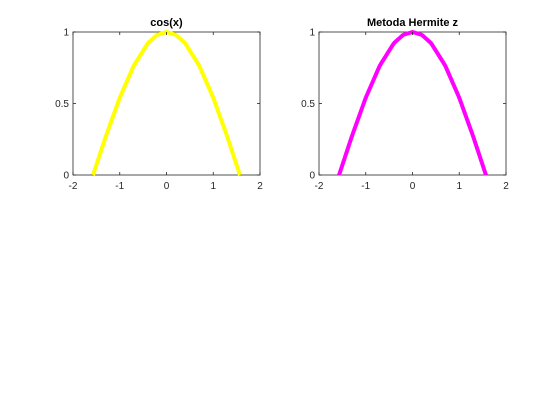 The height and width of the screenshot is (420, 560). What do you see at coordinates (166, 103) in the screenshot?
I see `axes-box` at bounding box center [166, 103].